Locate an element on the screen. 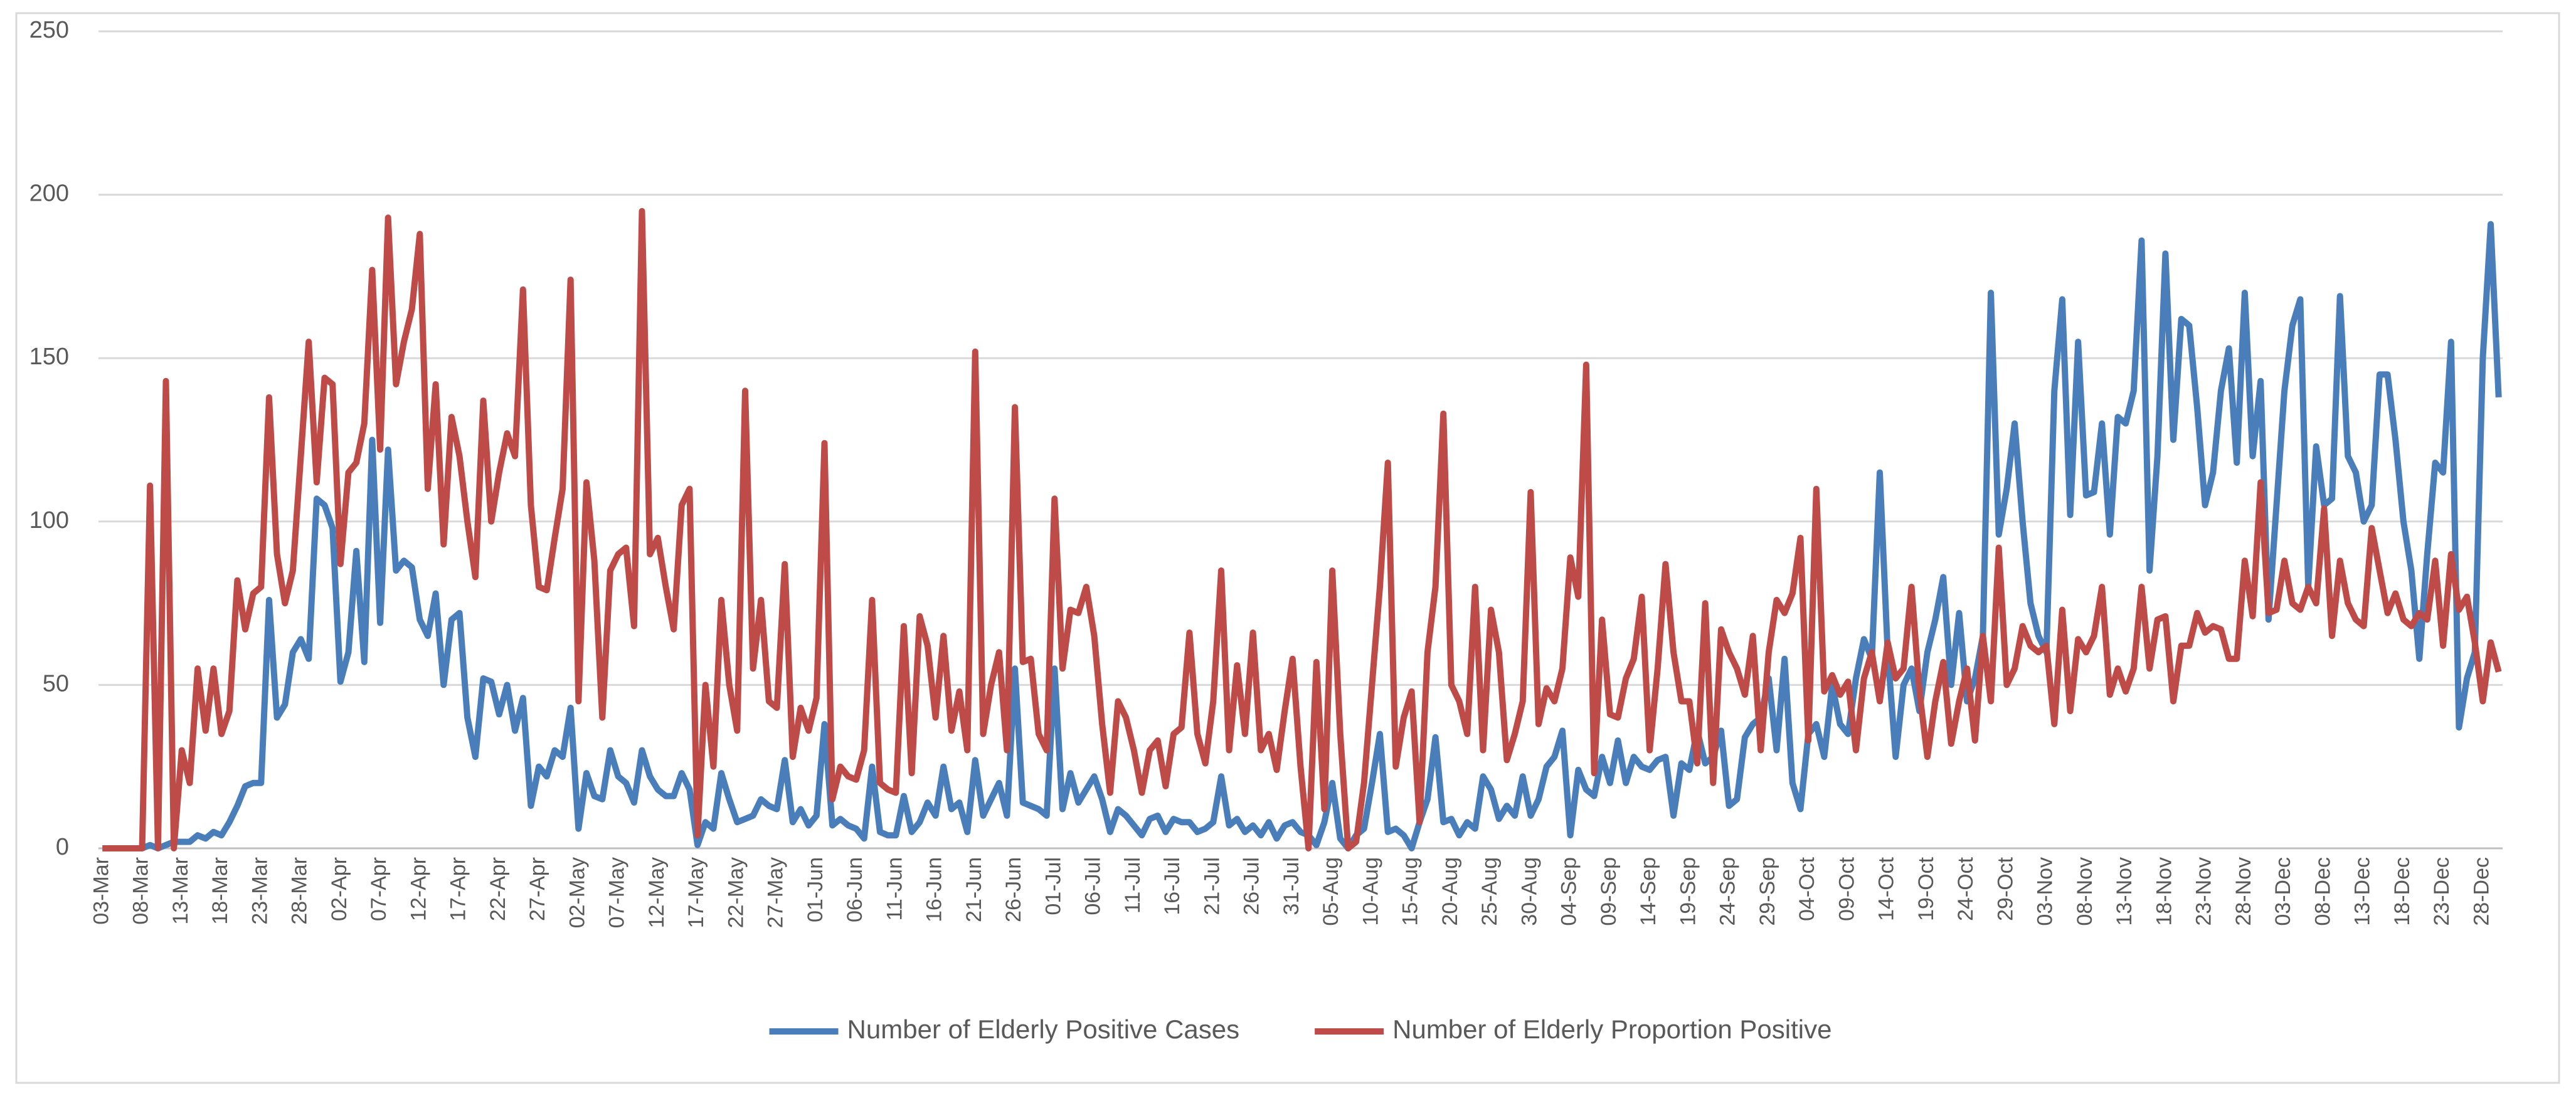  x-tick-label: 04-Sep is located at coordinates (1569, 891).